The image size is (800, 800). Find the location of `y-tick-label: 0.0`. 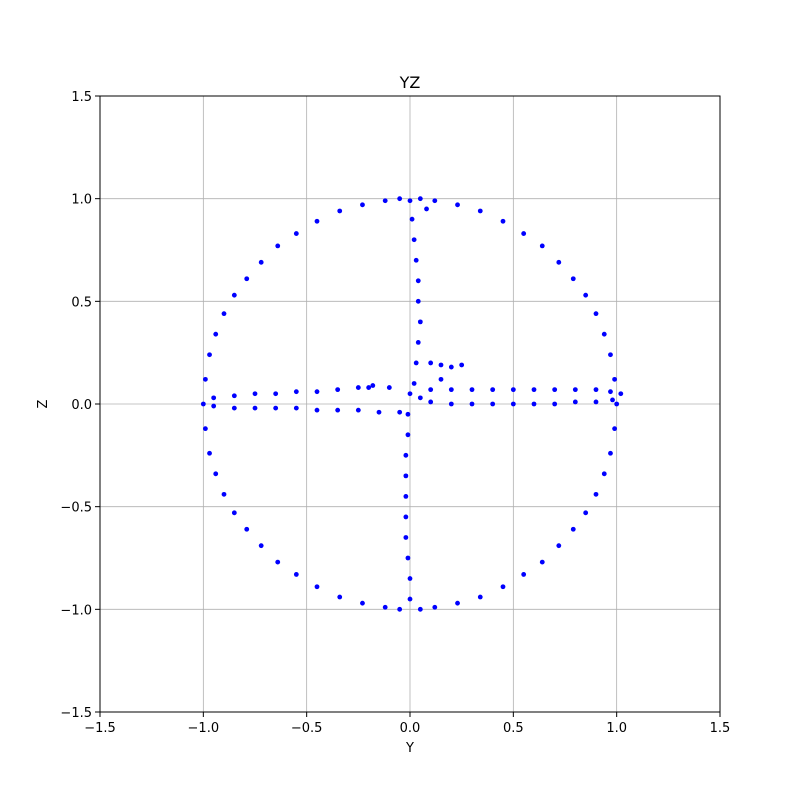

y-tick-label: 0.0 is located at coordinates (81, 405).